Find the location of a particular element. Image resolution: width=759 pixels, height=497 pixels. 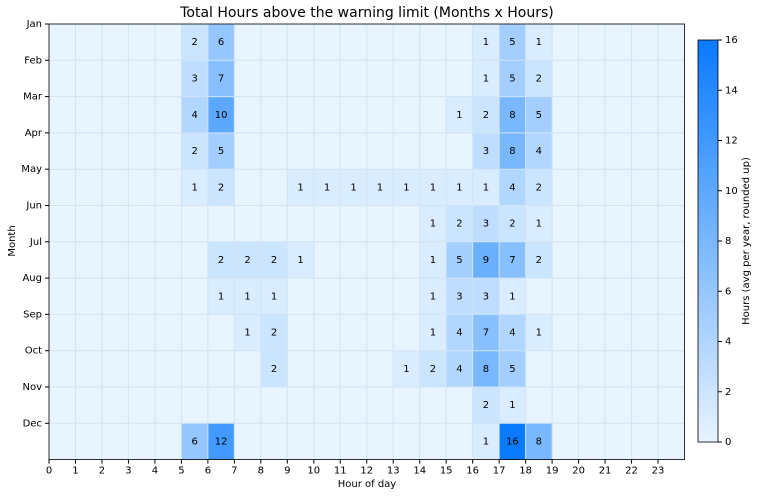

x-tick-label: 7 is located at coordinates (234, 471).